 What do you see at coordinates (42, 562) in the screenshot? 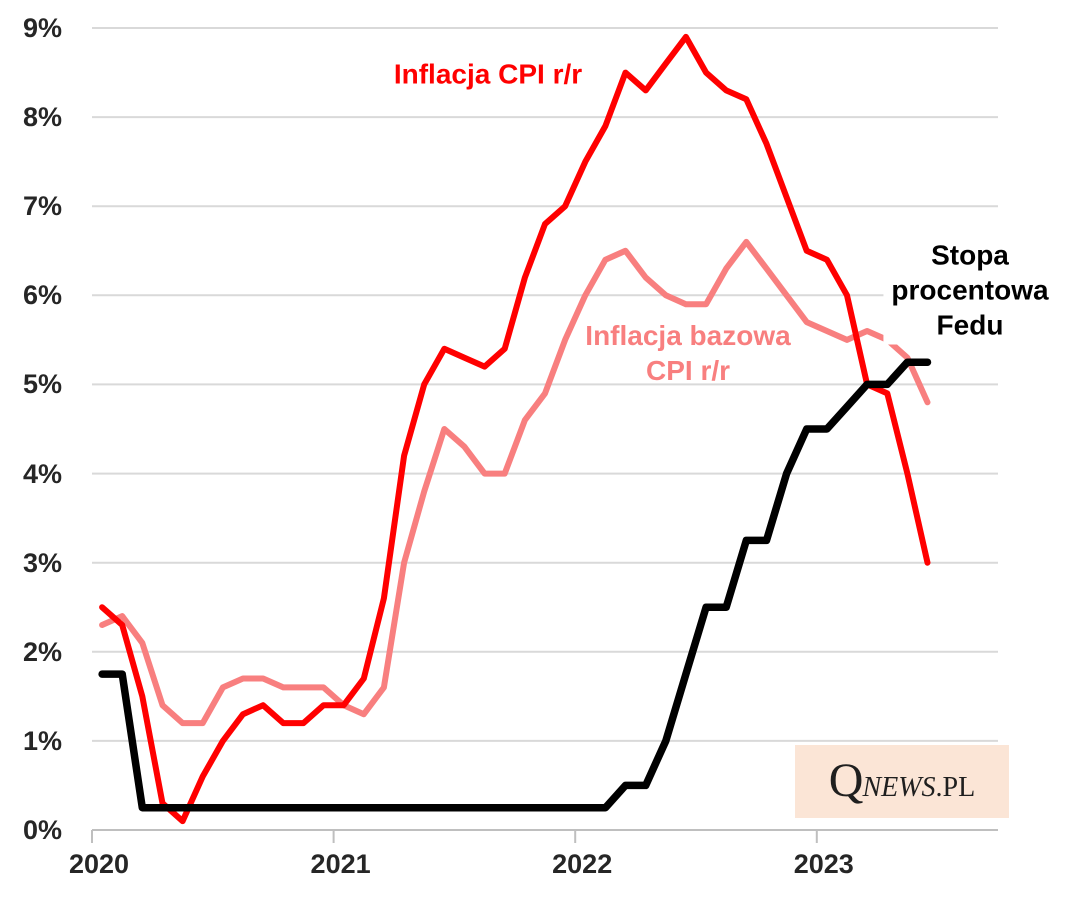
I see `y-tick-label: 3%` at bounding box center [42, 562].